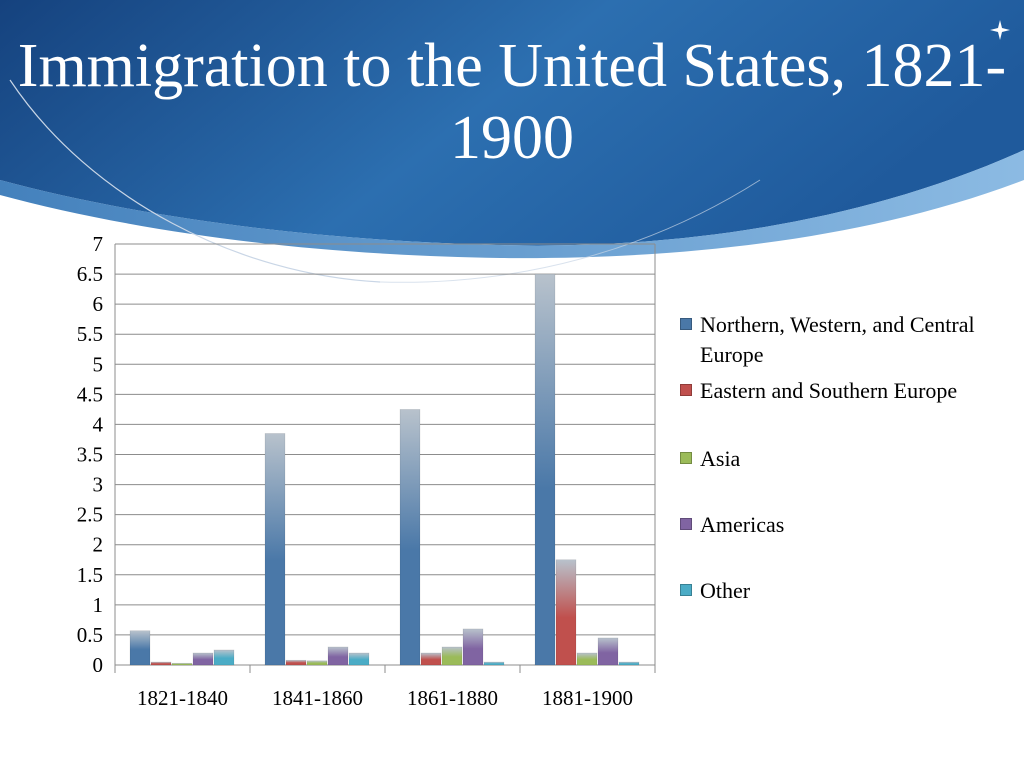 This screenshot has height=768, width=1024. What do you see at coordinates (98, 364) in the screenshot?
I see `y-tick-label: 5` at bounding box center [98, 364].